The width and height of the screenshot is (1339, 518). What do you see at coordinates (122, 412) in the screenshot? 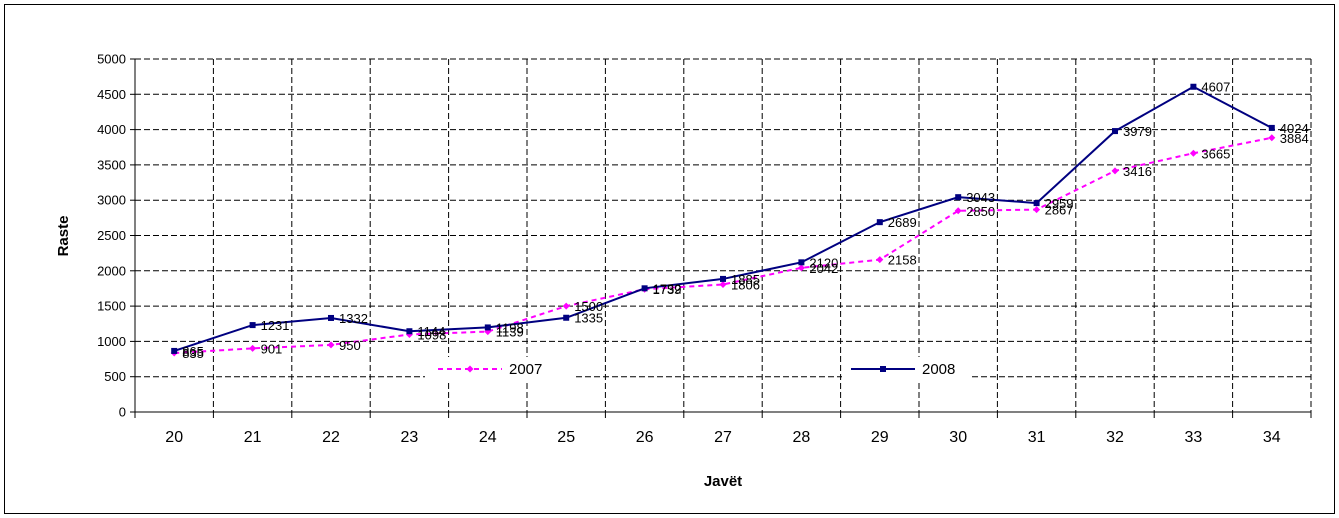
I see `y-tick-label: 0` at bounding box center [122, 412].